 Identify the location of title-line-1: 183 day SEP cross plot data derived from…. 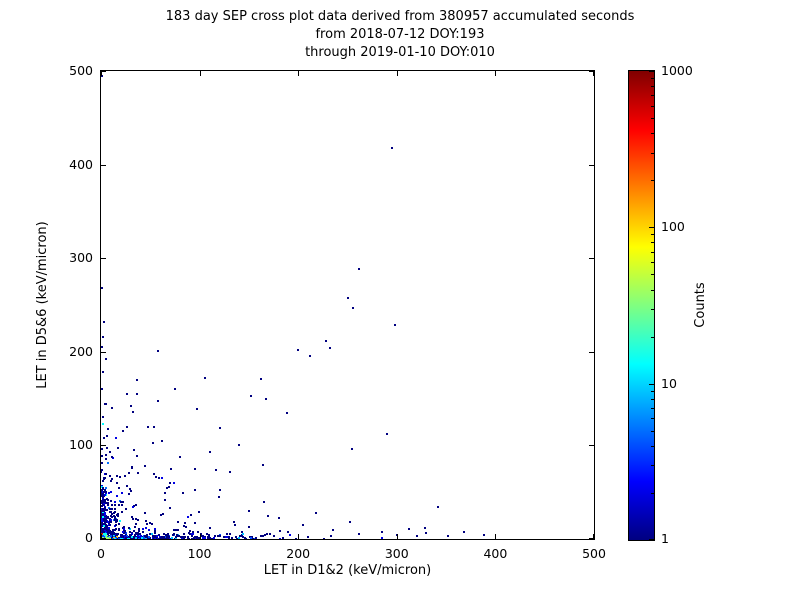
(400, 16).